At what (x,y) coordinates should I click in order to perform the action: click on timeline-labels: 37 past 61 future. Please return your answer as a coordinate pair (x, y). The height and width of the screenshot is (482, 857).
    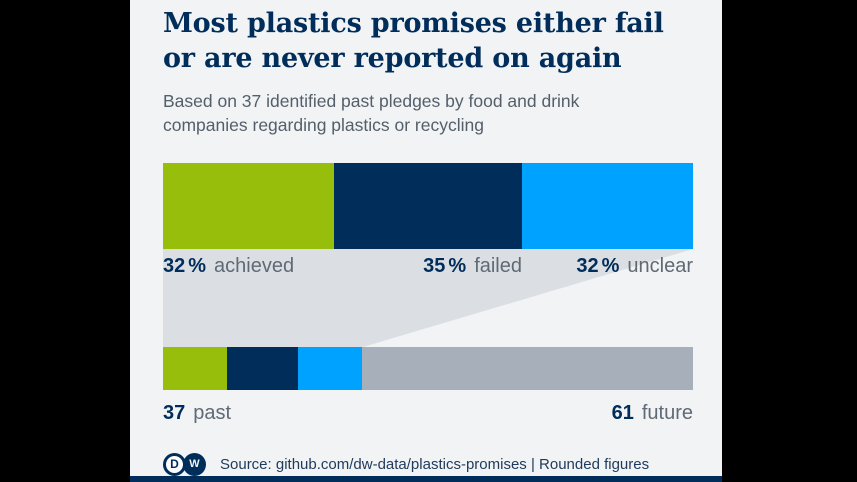
    Looking at the image, I should click on (428, 413).